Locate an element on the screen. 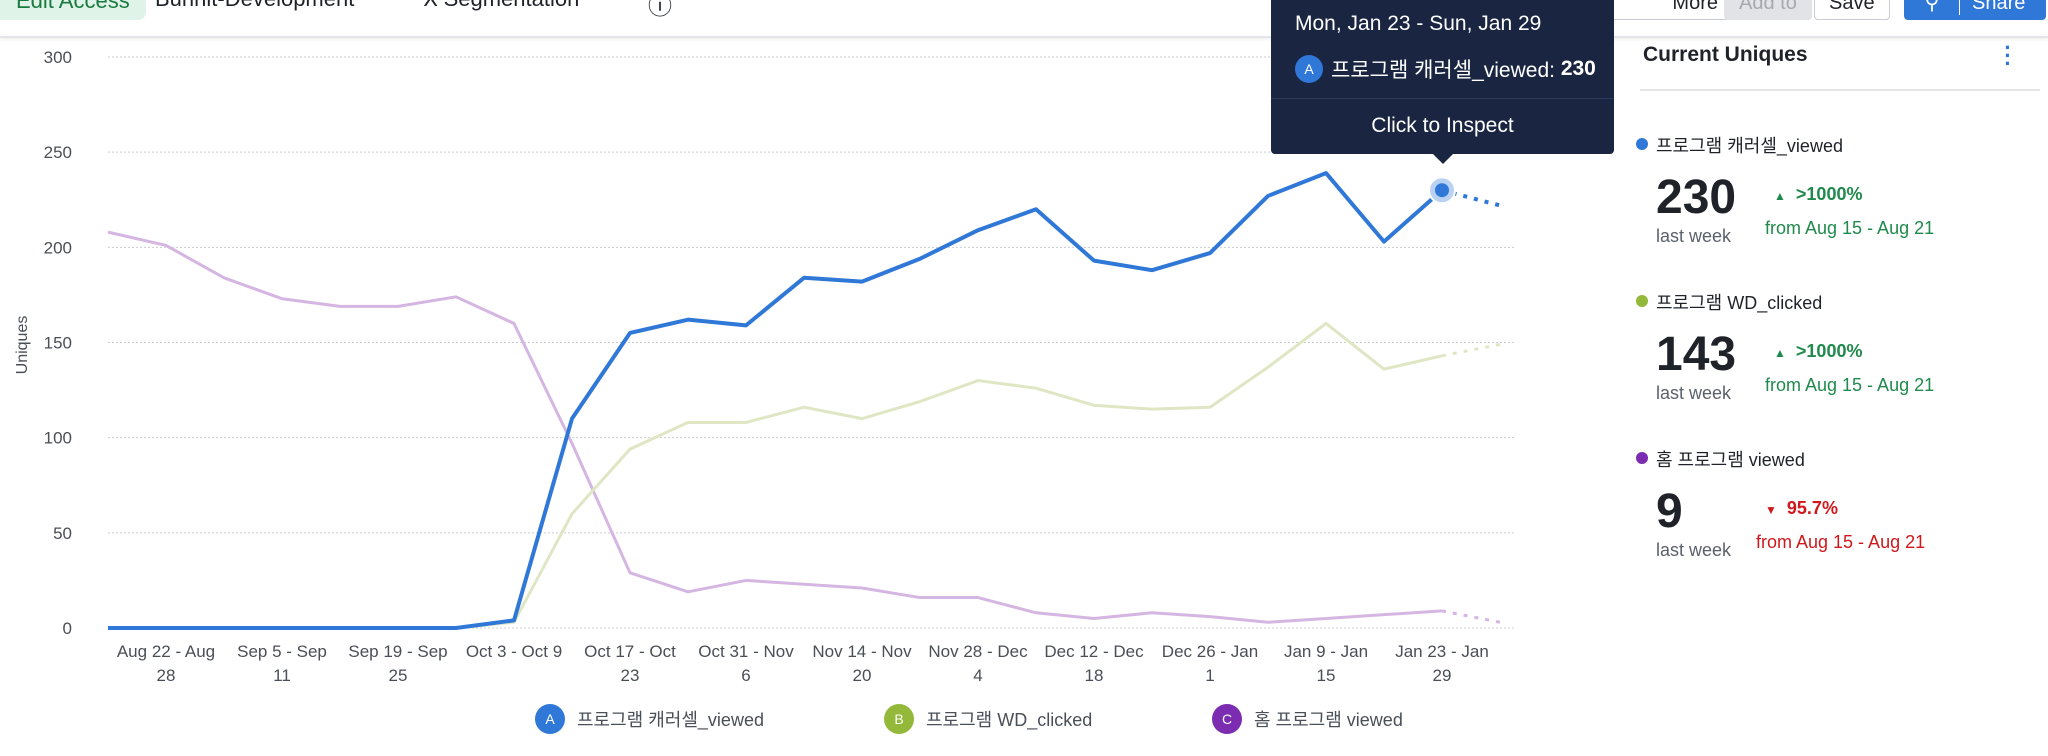 The width and height of the screenshot is (2048, 756). x-tick-label-line2: 28 is located at coordinates (166, 675).